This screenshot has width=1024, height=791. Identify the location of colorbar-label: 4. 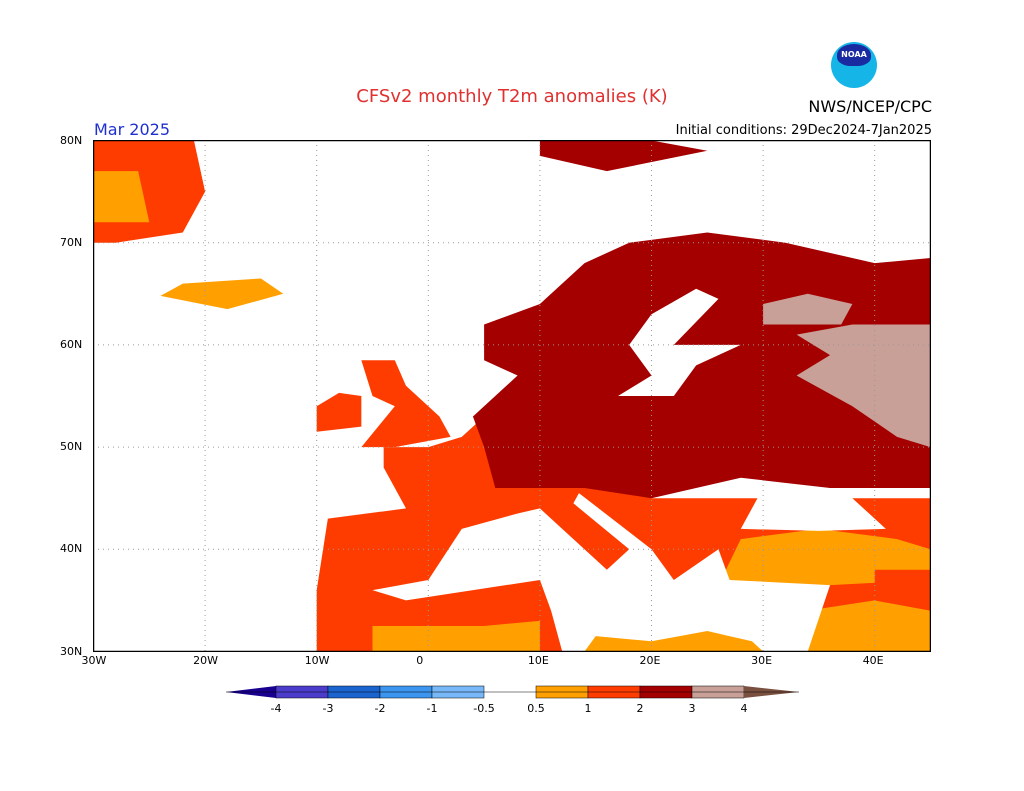
(744, 708).